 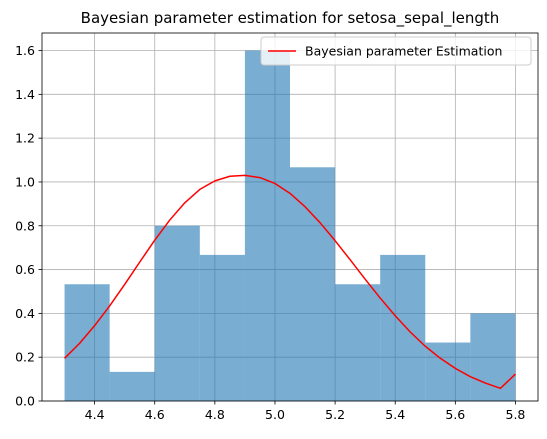 I want to click on y-tick-label: 0.6, so click(x=25, y=269).